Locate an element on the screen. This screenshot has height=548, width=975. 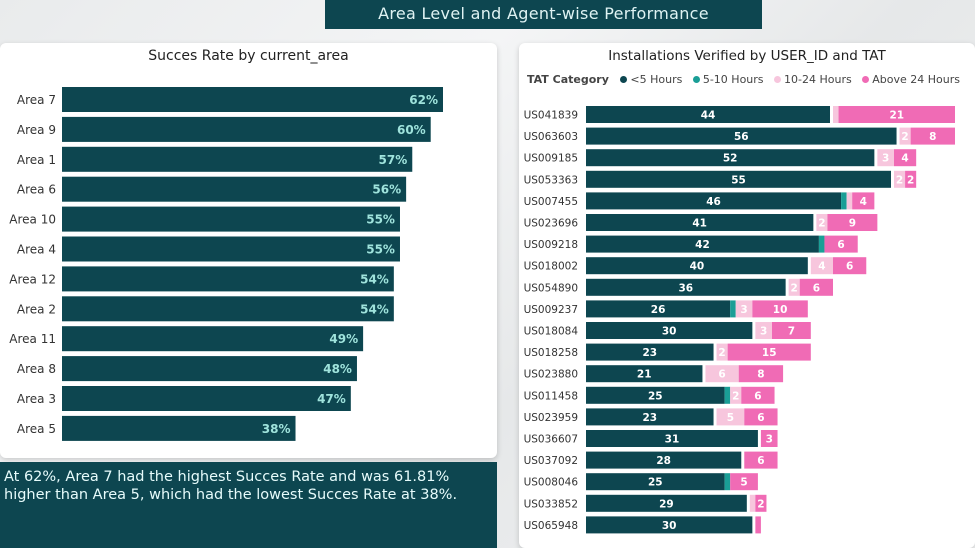
tat-segment-data-label: 21 is located at coordinates (644, 375).